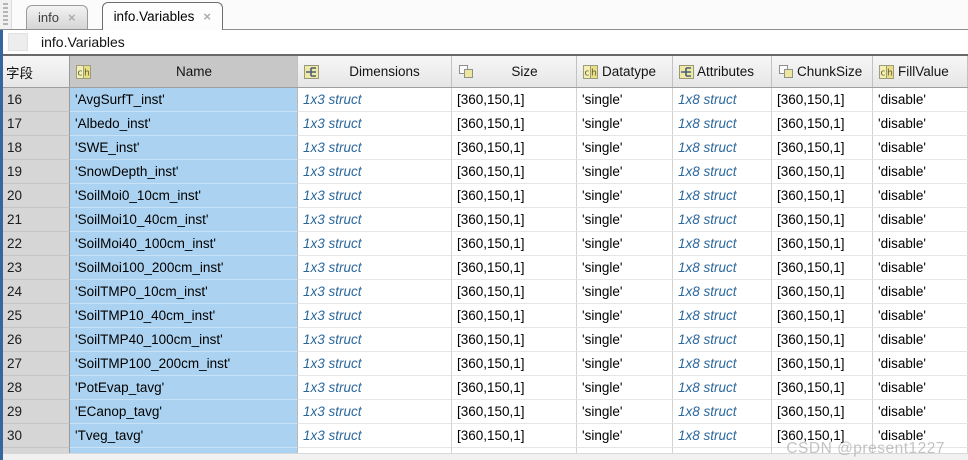  What do you see at coordinates (184, 148) in the screenshot?
I see `cell-name: 'SWE_inst'` at bounding box center [184, 148].